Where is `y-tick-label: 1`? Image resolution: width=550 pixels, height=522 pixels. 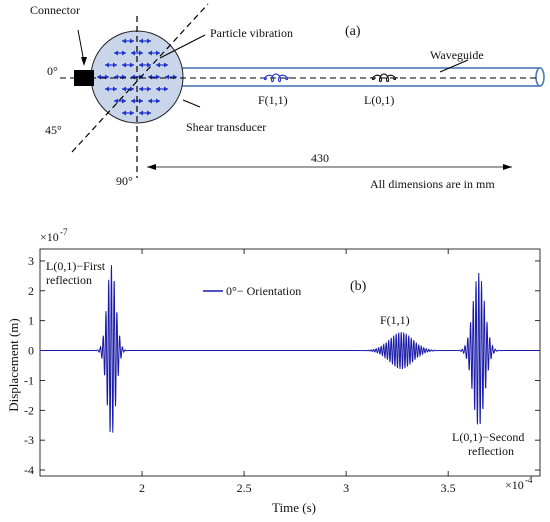
y-tick-label: 1 is located at coordinates (31, 321).